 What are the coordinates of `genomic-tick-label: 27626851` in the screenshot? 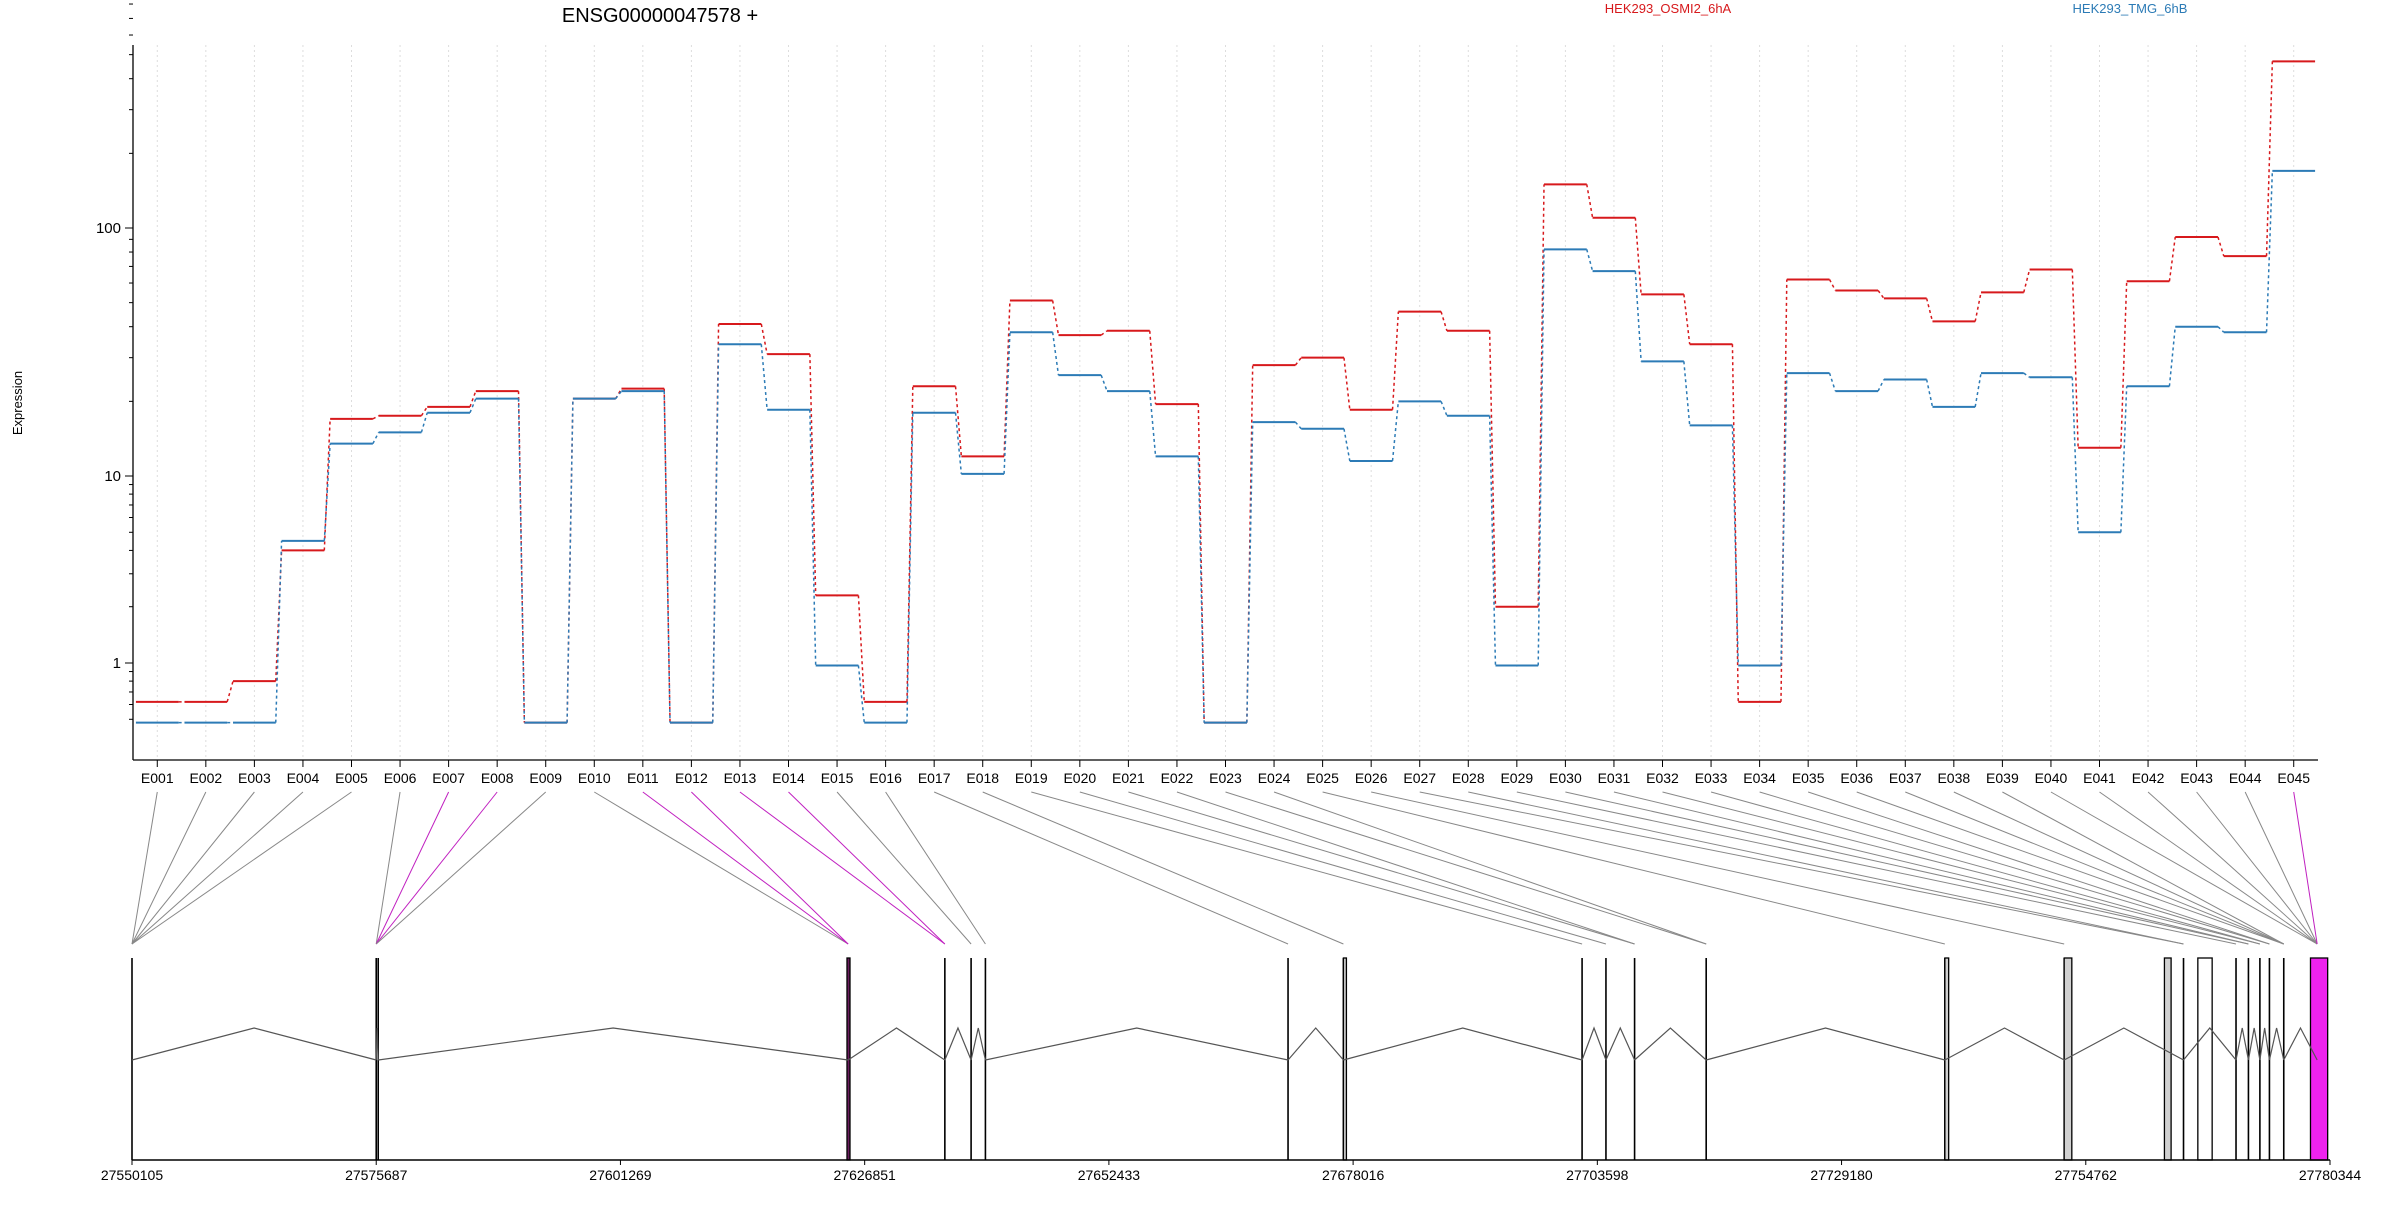 It's located at (865, 1175).